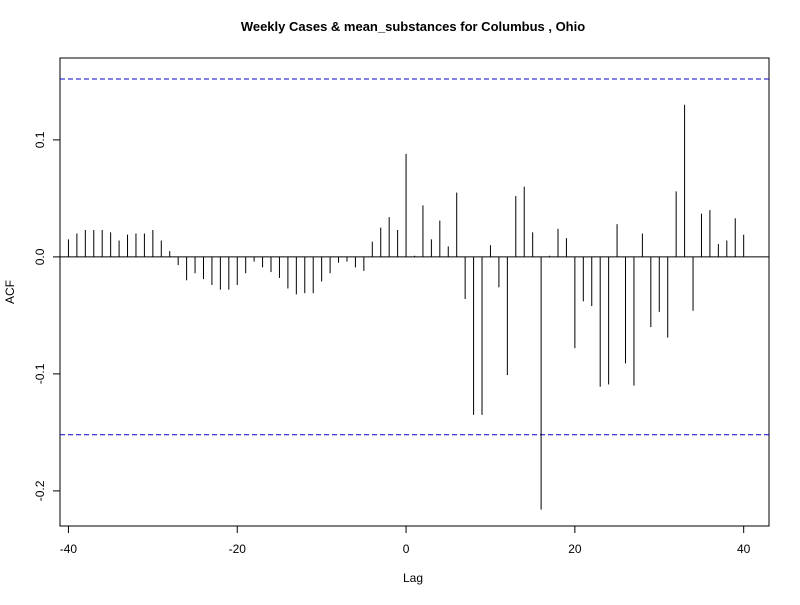 The image size is (800, 605). What do you see at coordinates (40, 256) in the screenshot?
I see `y-tick-label: 0.0` at bounding box center [40, 256].